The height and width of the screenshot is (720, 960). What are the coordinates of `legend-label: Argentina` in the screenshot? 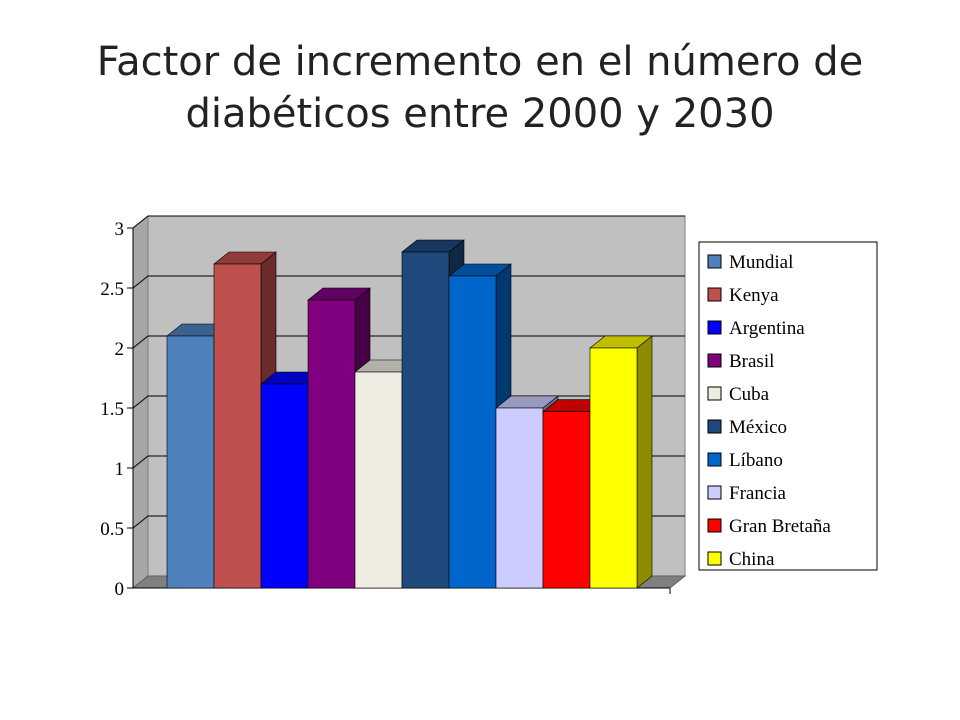 It's located at (767, 328).